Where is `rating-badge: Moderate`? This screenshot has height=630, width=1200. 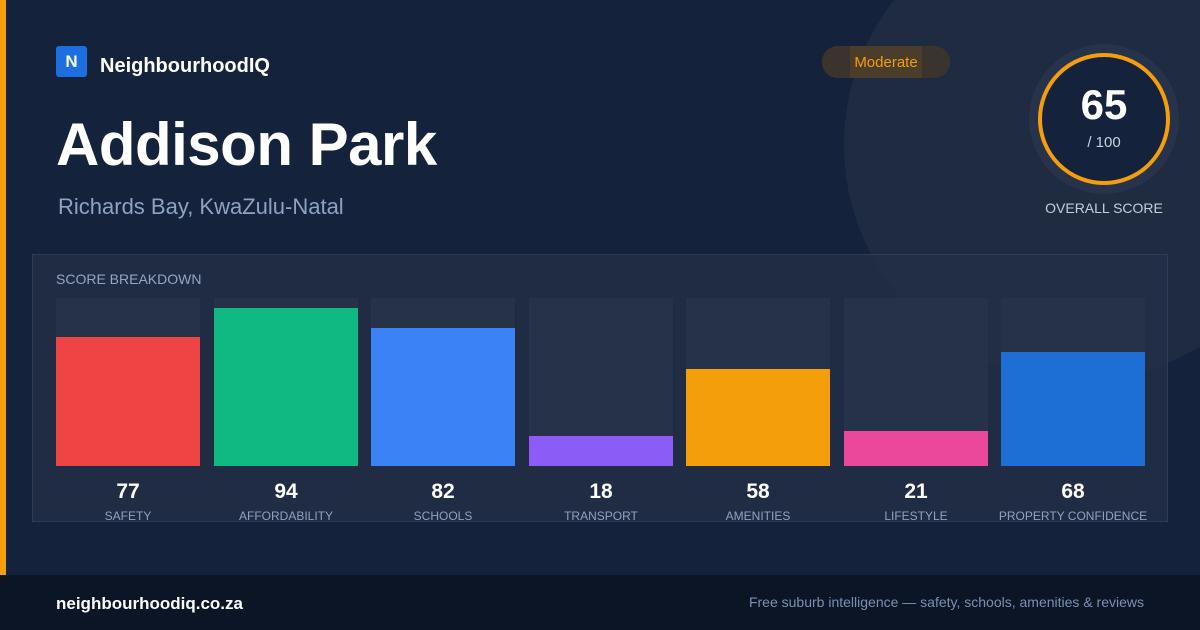
rating-badge: Moderate is located at coordinates (886, 62).